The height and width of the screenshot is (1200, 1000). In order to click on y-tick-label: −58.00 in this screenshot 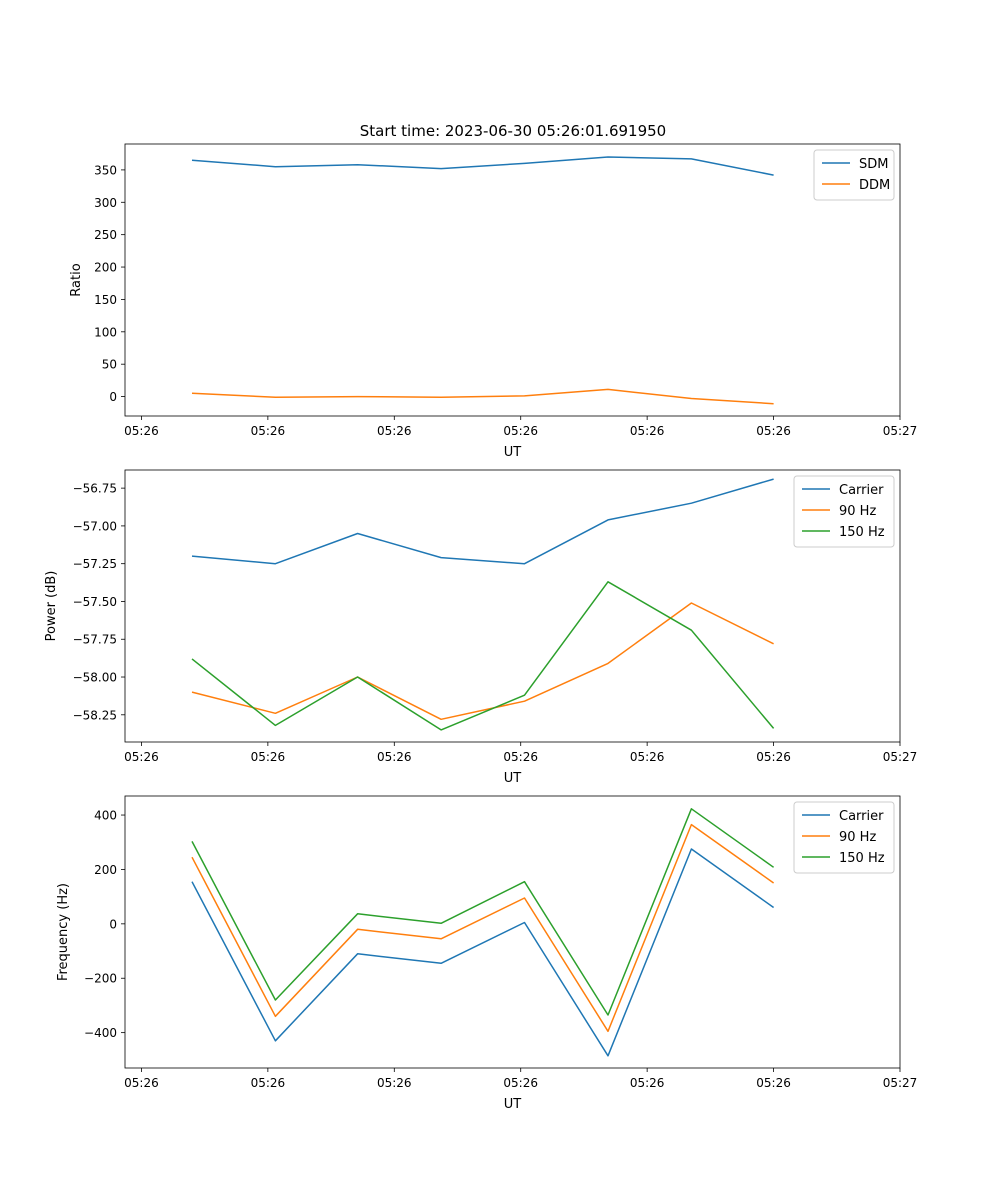, I will do `click(95, 678)`.